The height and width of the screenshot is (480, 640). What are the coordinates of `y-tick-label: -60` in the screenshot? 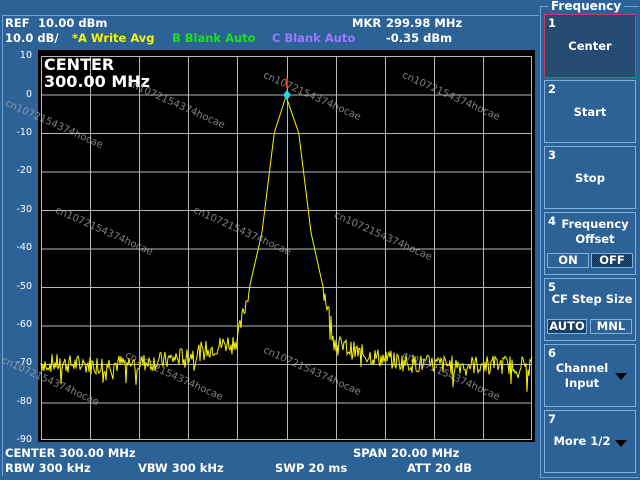 It's located at (24, 324).